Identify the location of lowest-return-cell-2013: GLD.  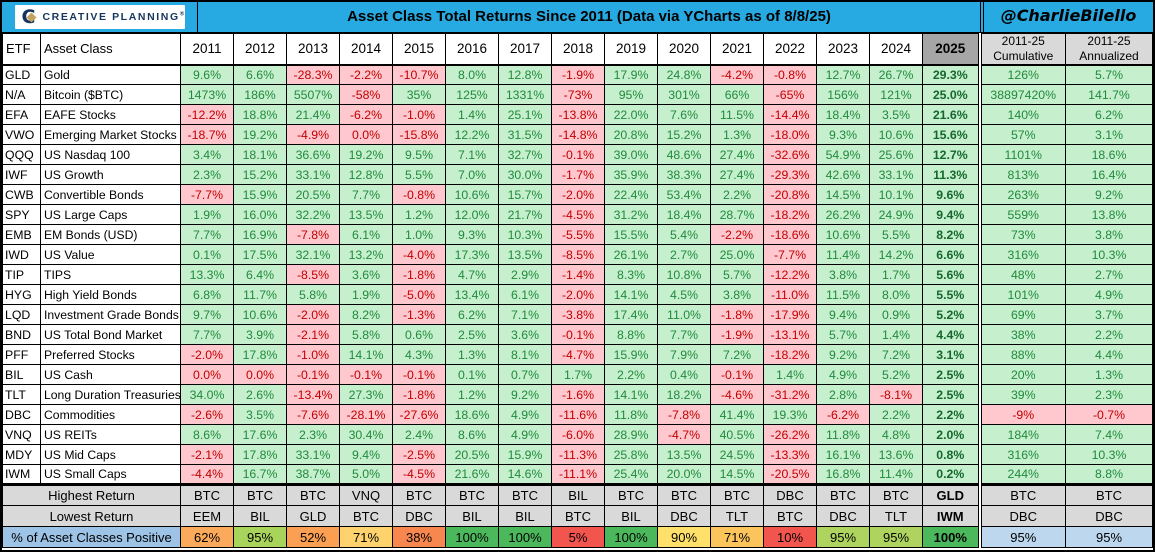
(313, 516).